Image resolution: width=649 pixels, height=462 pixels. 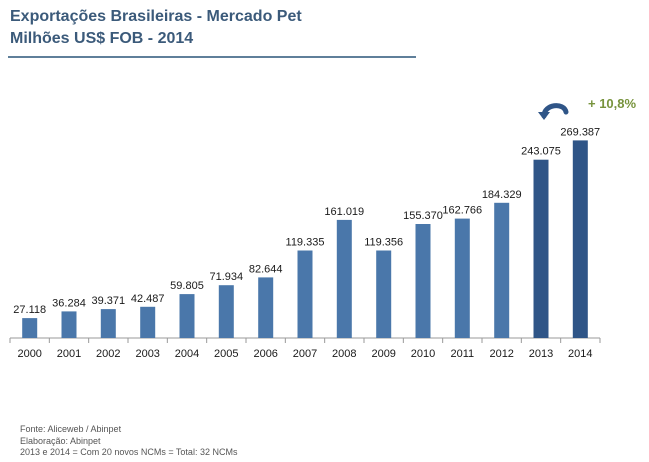 What do you see at coordinates (384, 294) in the screenshot?
I see `bar-2009` at bounding box center [384, 294].